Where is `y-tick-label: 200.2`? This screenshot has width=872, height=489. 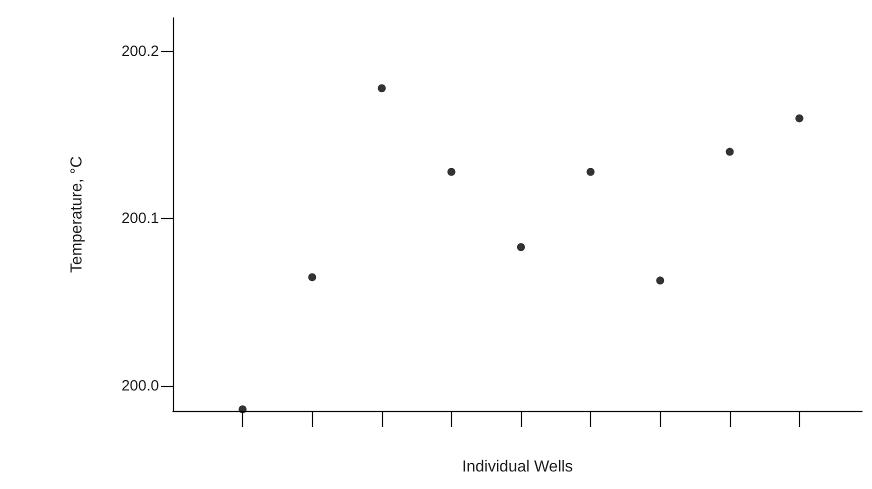 y-tick-label: 200.2 is located at coordinates (140, 51).